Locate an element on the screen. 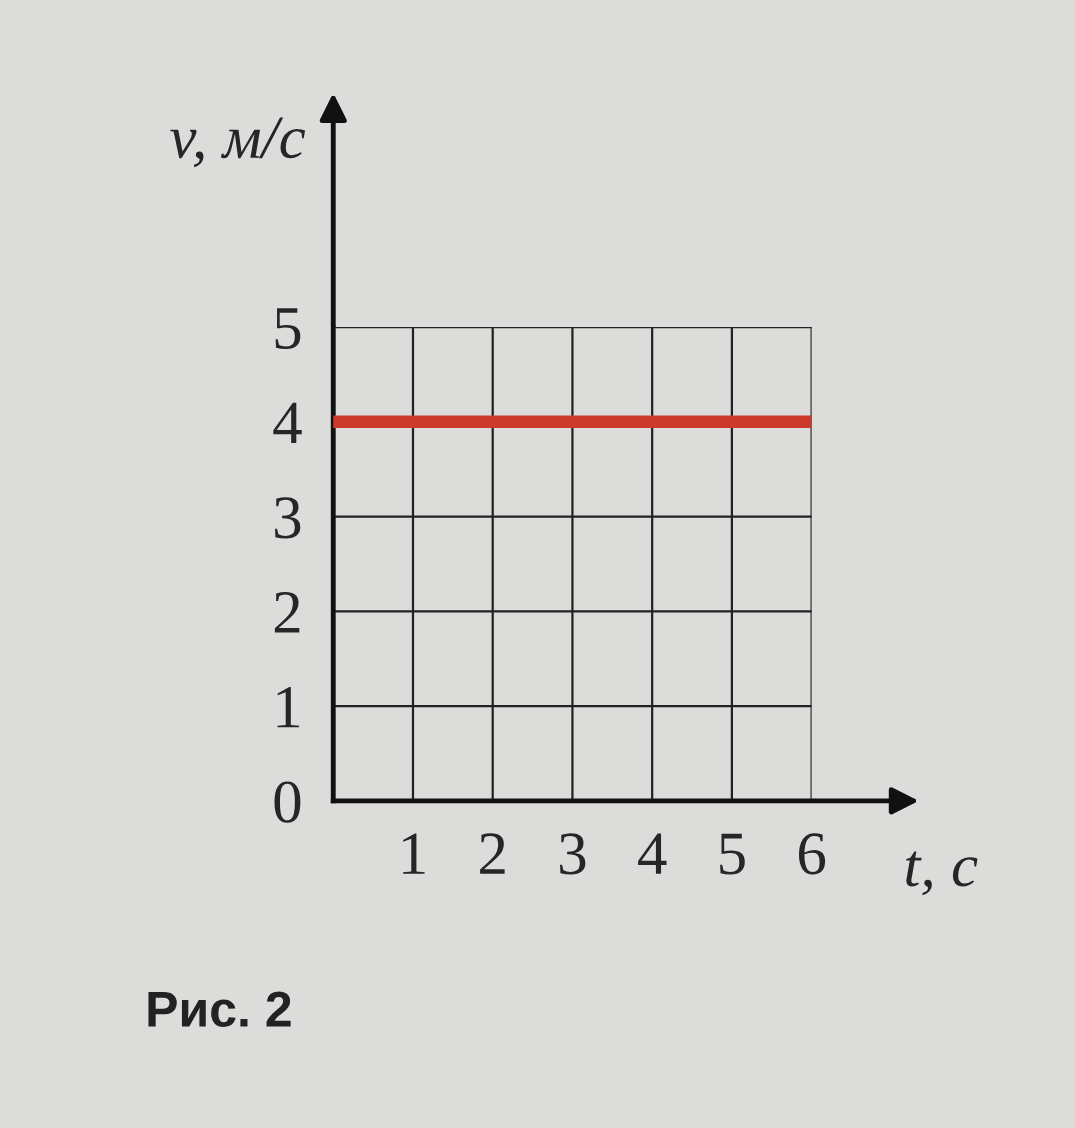 This screenshot has width=1075, height=1128. y-tick-label: 0 is located at coordinates (287, 802).